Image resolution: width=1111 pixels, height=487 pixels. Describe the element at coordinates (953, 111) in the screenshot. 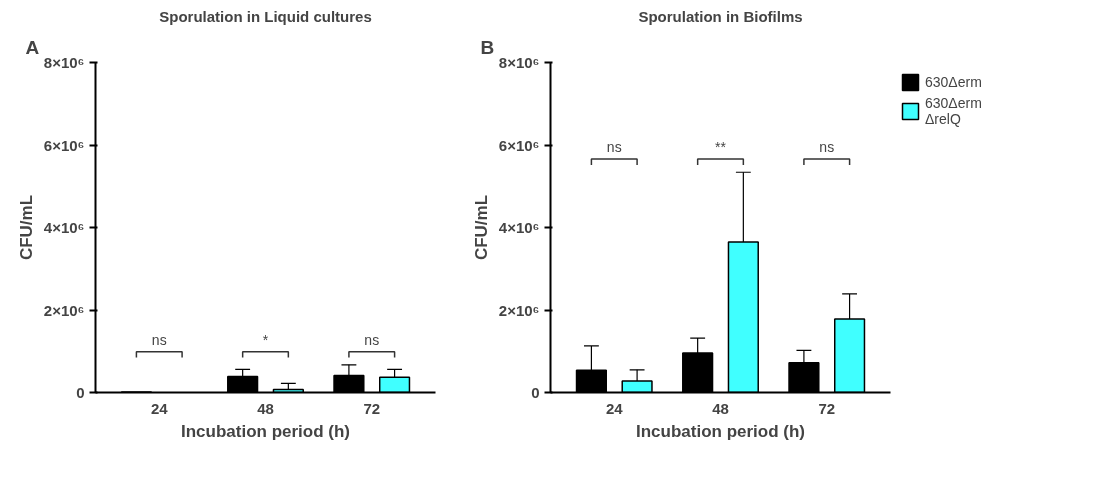

I see `legend-label: 630Δerm ΔrelQ` at that location.